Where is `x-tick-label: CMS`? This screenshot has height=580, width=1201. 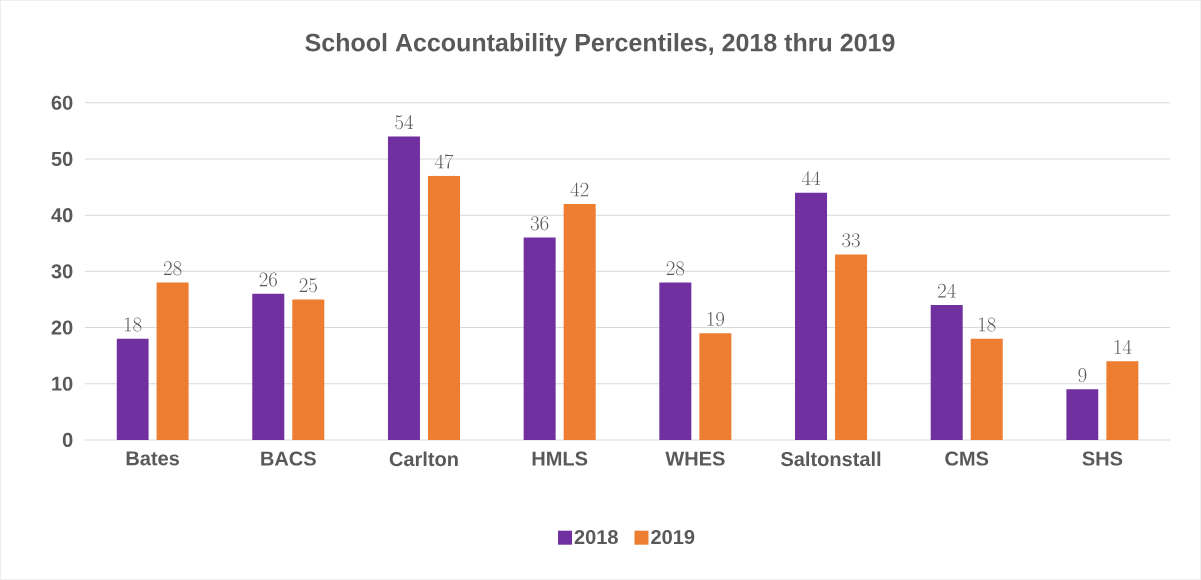 x-tick-label: CMS is located at coordinates (967, 458).